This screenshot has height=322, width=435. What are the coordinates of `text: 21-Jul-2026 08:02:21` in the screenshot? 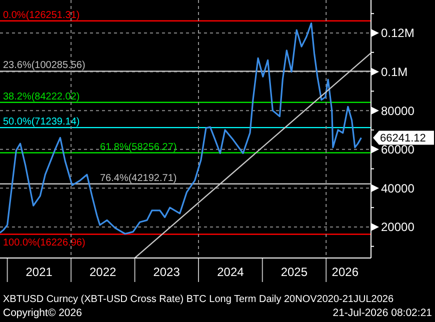 It's located at (382, 313).